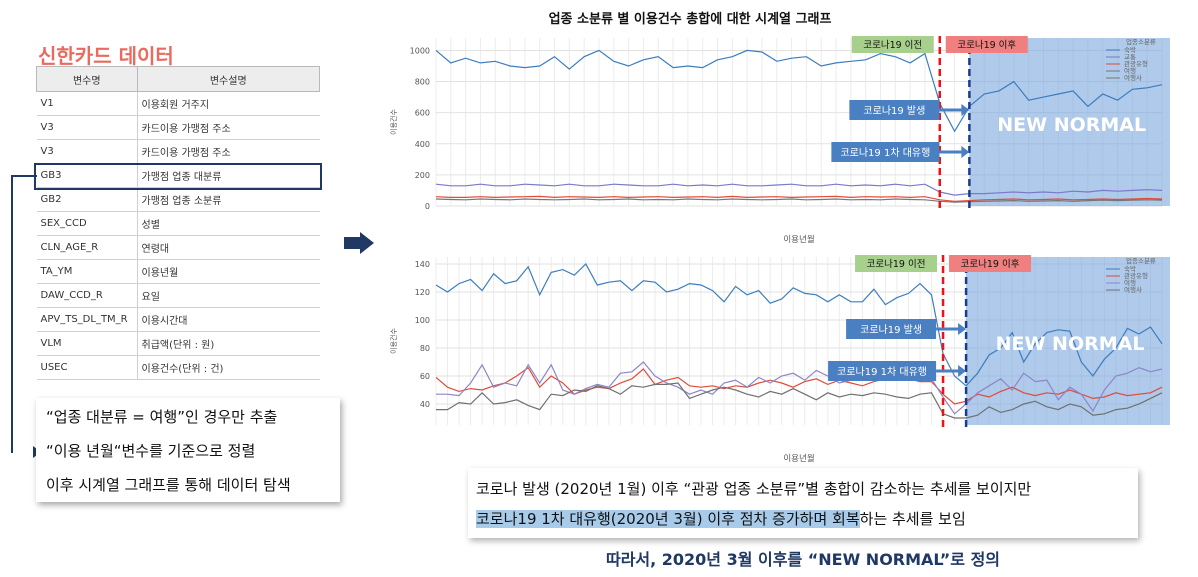  I want to click on table-row: VLM 취급액(단위 : 원), so click(178, 343).